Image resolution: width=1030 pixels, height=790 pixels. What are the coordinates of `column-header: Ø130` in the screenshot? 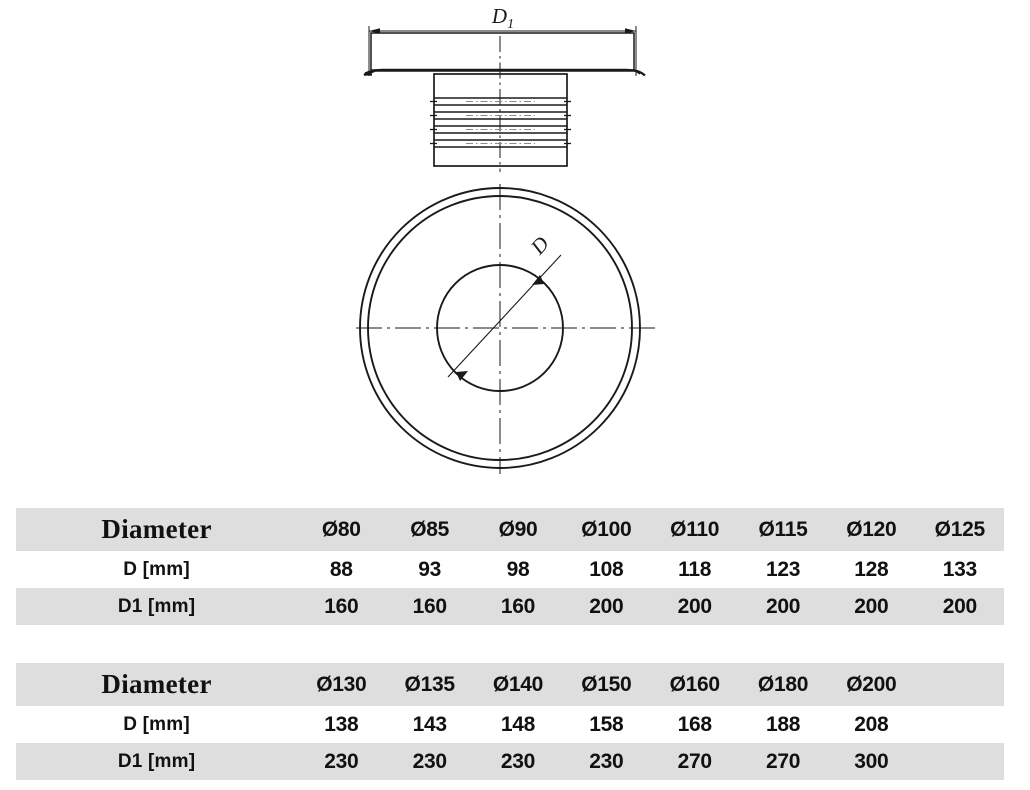 It's located at (341, 684).